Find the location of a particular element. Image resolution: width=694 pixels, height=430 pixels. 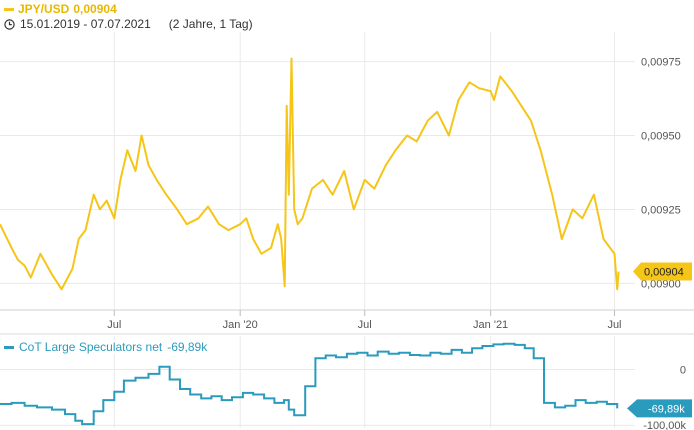

period-info: (2 Jahre, 1 Tag) is located at coordinates (210, 24).